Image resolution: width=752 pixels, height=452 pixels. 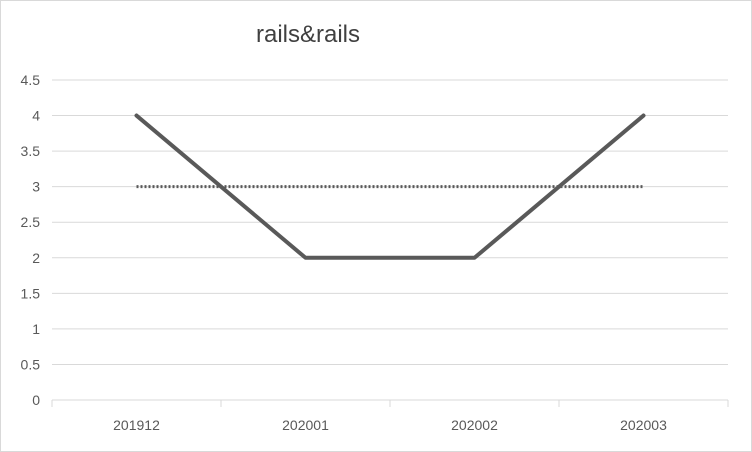 What do you see at coordinates (31, 293) in the screenshot?
I see `y-tick-label: 1.5` at bounding box center [31, 293].